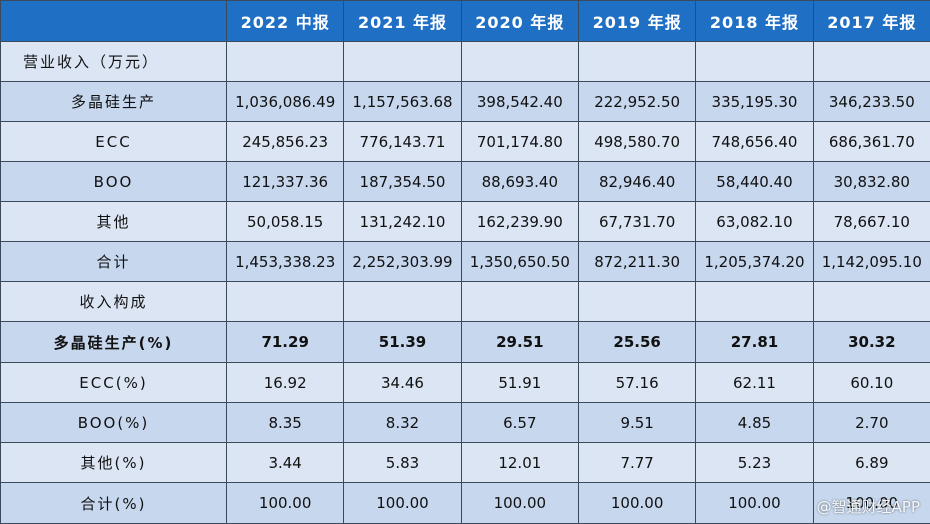  I want to click on table-cell: 245,856.23, so click(285, 142).